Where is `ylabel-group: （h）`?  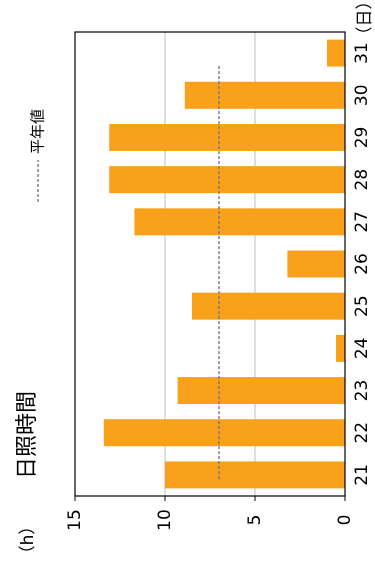 ylabel-group: （h） is located at coordinates (28, 540).